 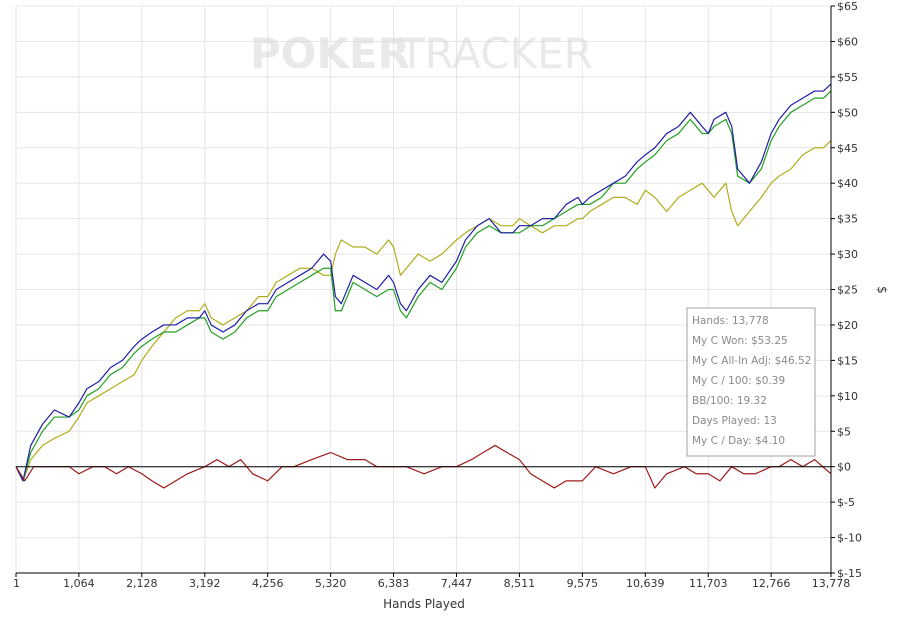 I want to click on x-tick-label: 8,511, so click(x=520, y=583).